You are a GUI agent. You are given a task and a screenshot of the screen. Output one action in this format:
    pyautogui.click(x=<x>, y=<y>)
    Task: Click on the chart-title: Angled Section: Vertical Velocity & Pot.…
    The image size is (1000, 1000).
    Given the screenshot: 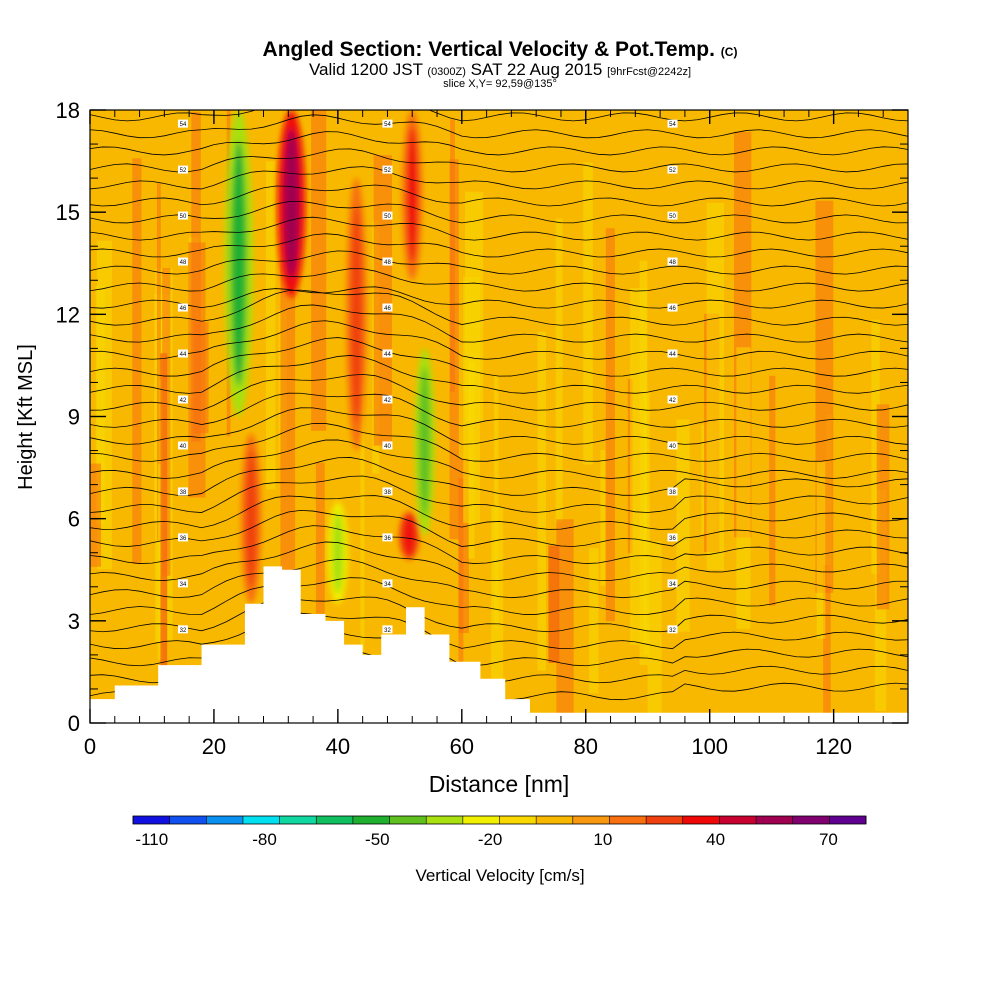 What is the action you would take?
    pyautogui.click(x=500, y=50)
    